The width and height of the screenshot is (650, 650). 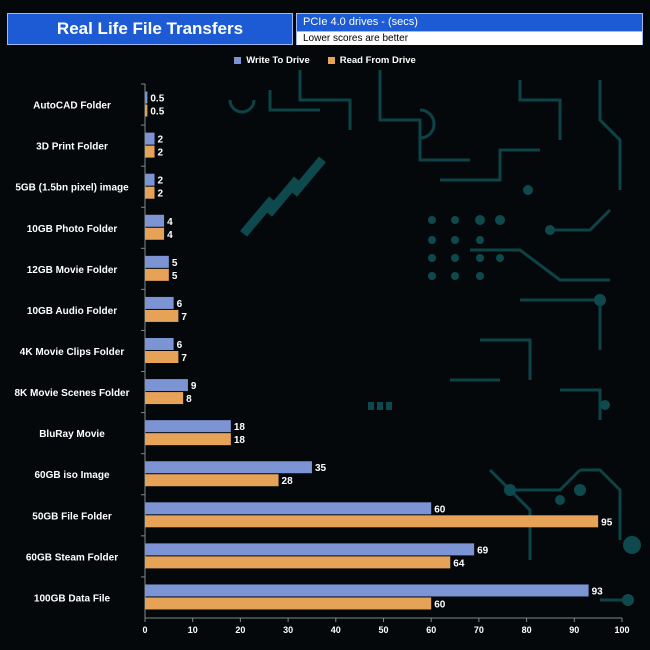 What do you see at coordinates (440, 604) in the screenshot?
I see `data-label-read: 60` at bounding box center [440, 604].